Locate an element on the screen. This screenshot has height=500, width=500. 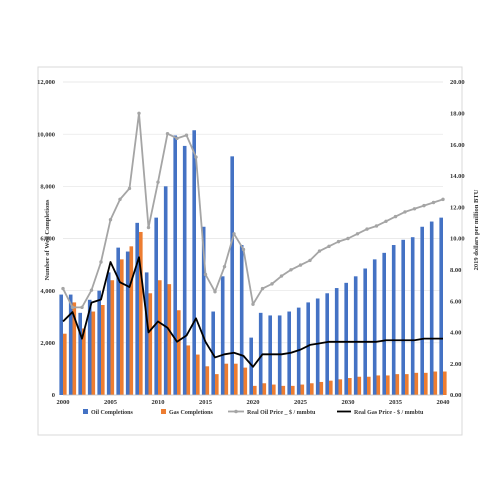
right-tick-label: 4.00 is located at coordinates (455, 333).